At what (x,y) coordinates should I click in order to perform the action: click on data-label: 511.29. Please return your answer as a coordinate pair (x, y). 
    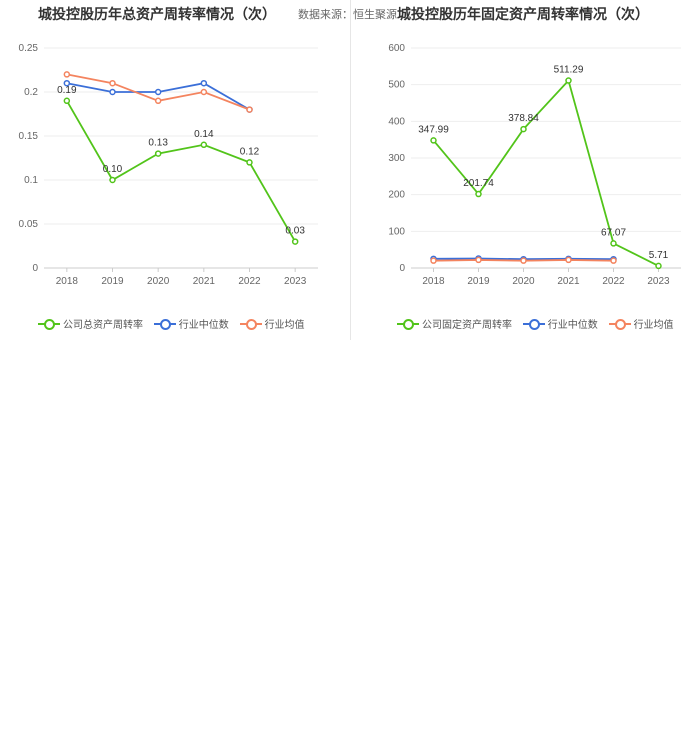
    Looking at the image, I should click on (569, 70).